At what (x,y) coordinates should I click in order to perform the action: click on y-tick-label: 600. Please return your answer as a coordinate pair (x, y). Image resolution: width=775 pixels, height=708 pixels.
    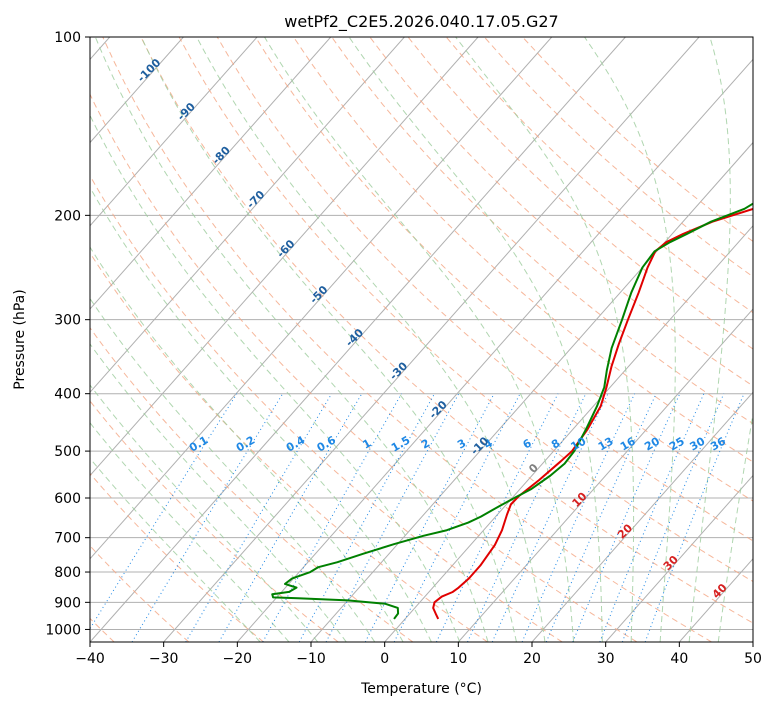
    Looking at the image, I should click on (67, 499).